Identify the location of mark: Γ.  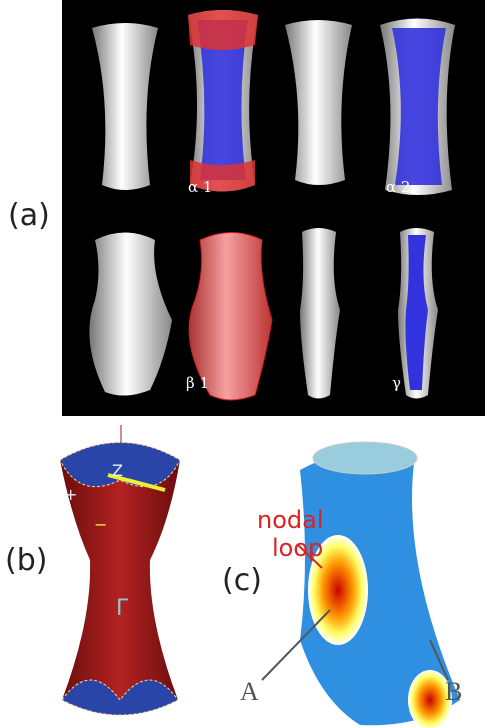
(122, 608).